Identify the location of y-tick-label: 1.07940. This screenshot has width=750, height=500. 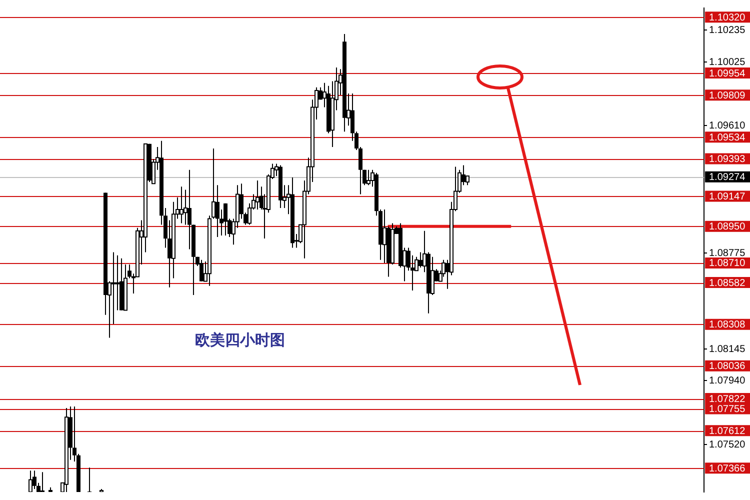
(727, 380).